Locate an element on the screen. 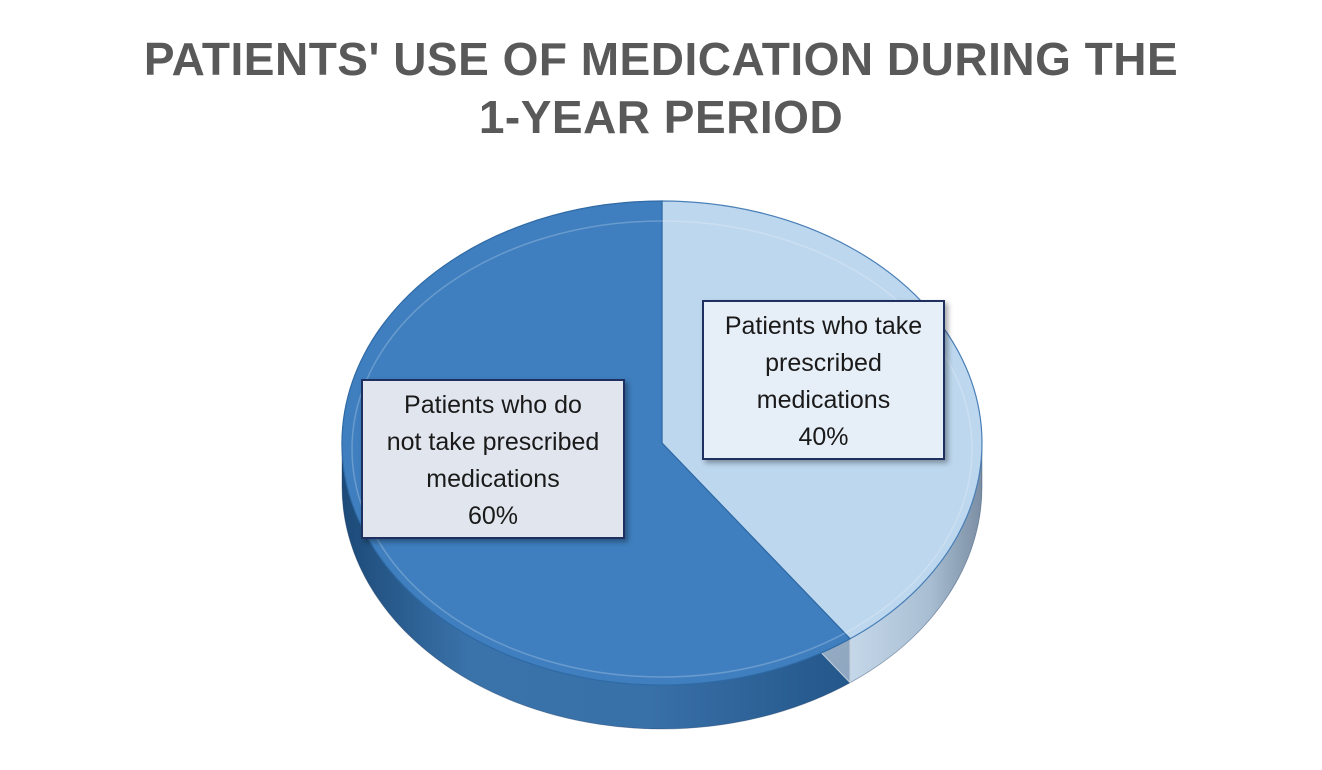 This screenshot has height=770, width=1322. data-label-take-line-1: Patients who take is located at coordinates (823, 326).